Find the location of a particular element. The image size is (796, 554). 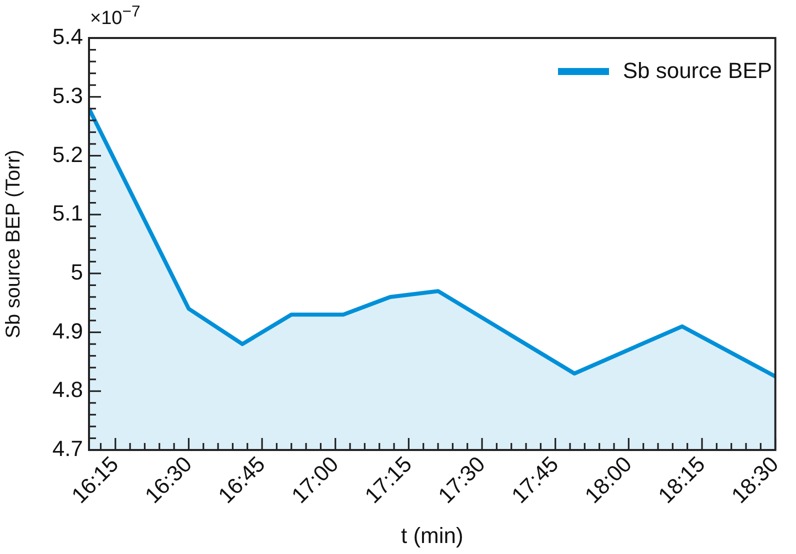

legend-label: Sb source BEP is located at coordinates (697, 71).